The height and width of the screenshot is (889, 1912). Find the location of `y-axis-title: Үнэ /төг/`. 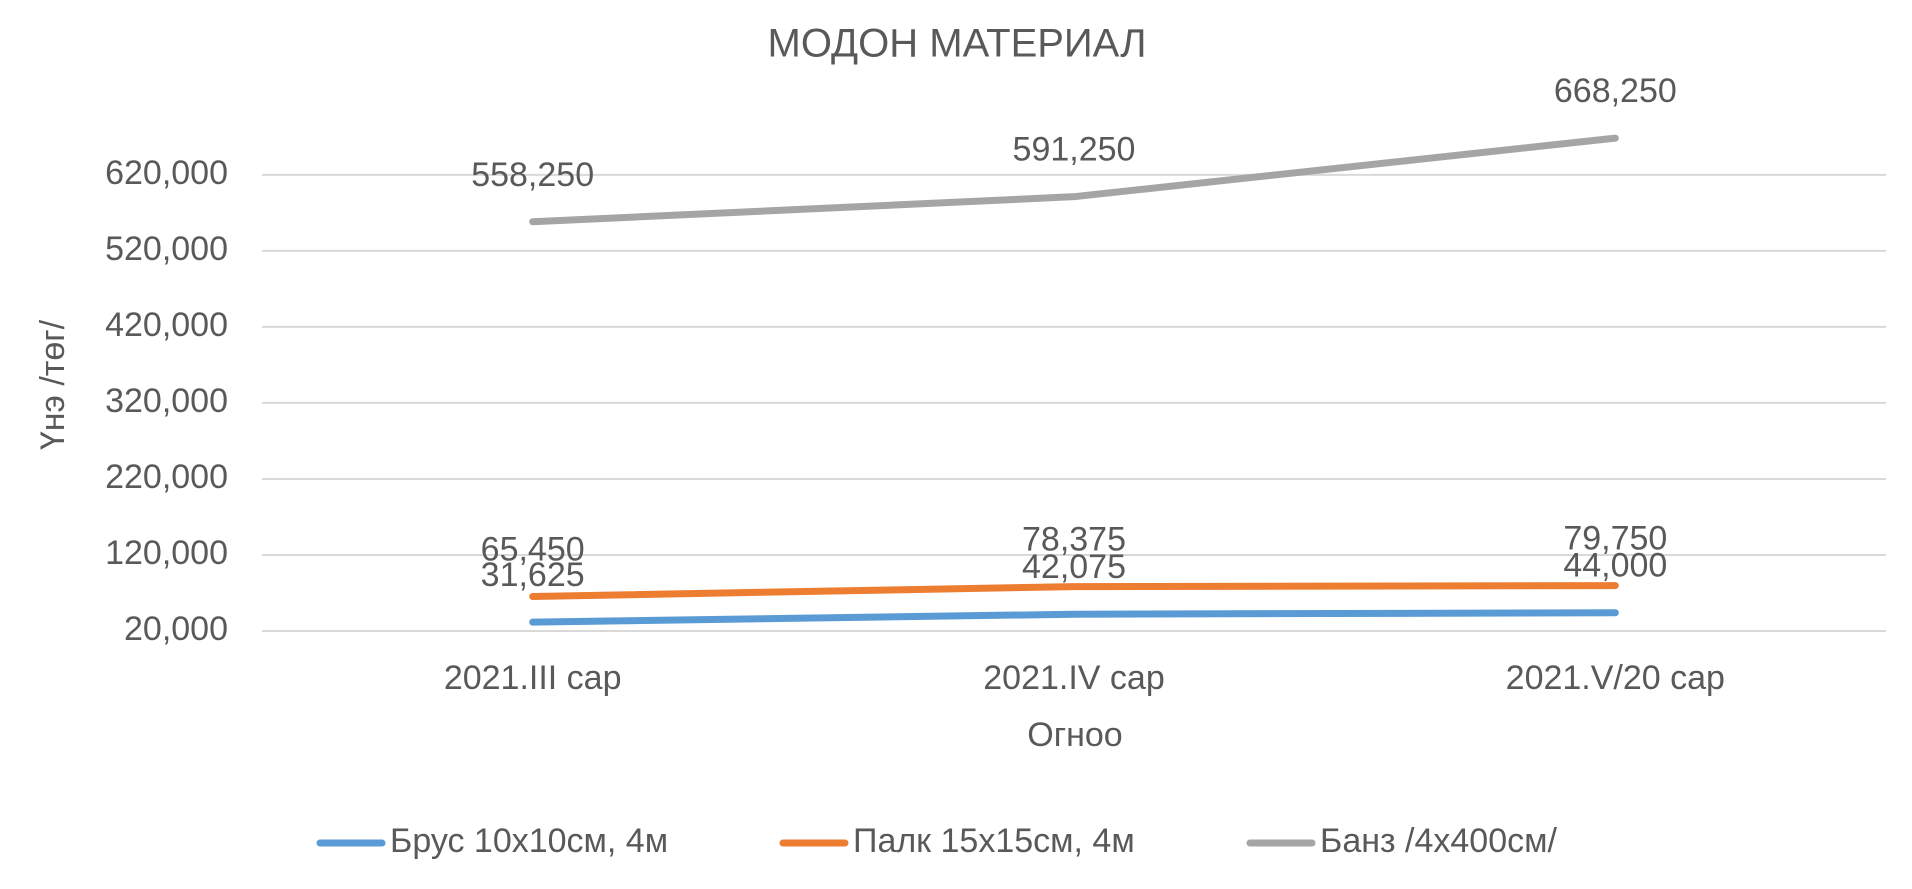

y-axis-title: Үнэ /төг/ is located at coordinates (53, 384).